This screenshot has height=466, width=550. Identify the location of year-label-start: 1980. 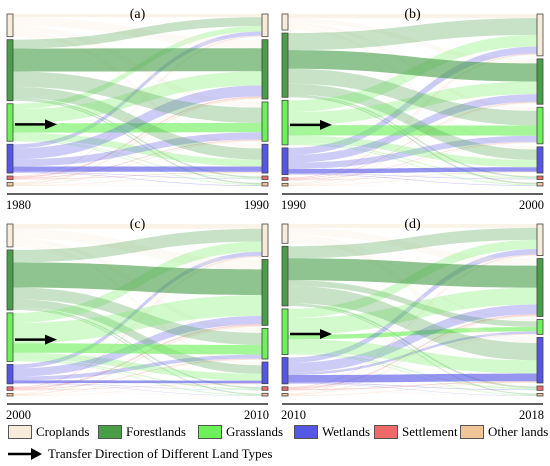
(18, 205).